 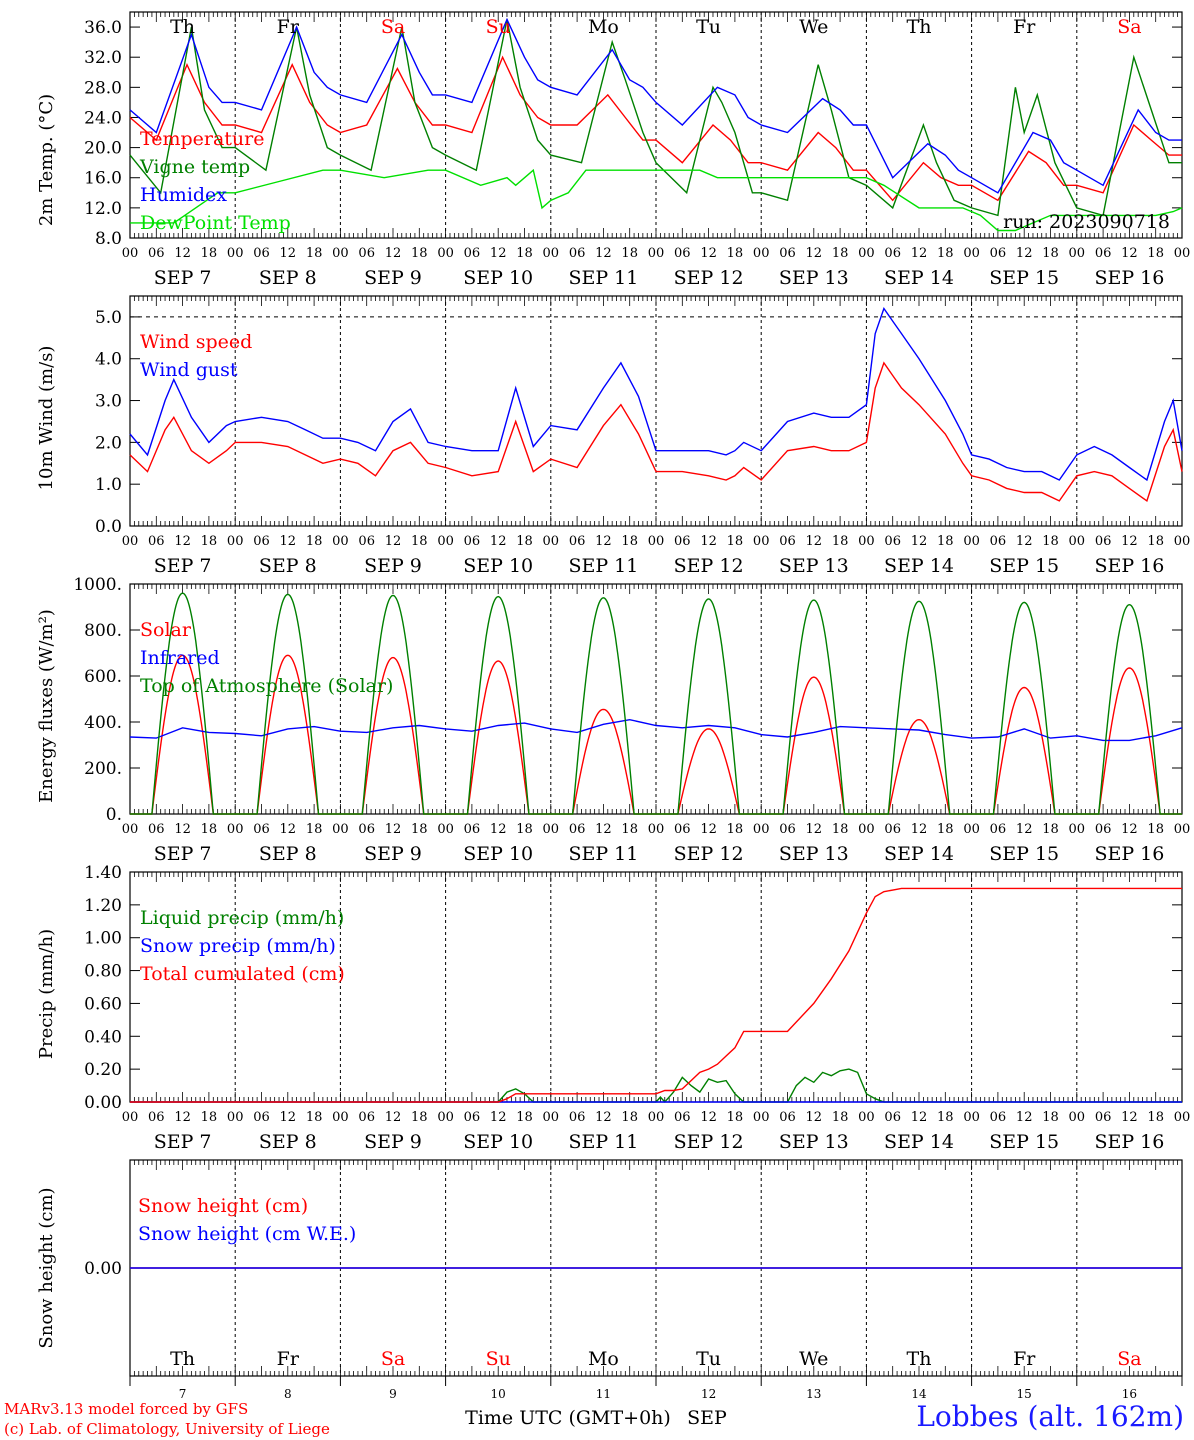 I want to click on day-of-week-label: Th, so click(x=182, y=1359).